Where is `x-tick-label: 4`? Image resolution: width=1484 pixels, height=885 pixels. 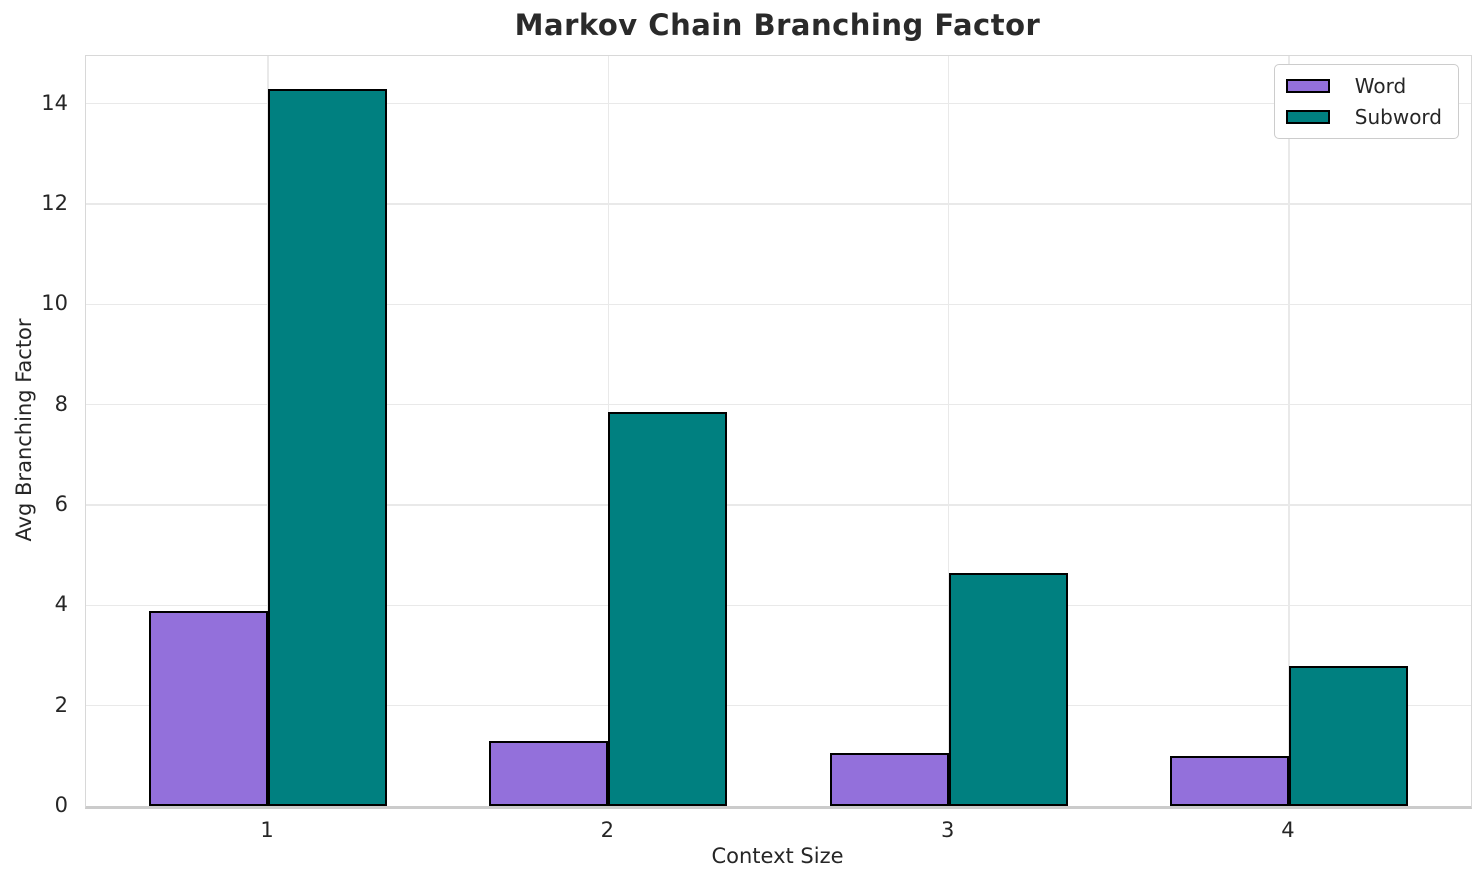
x-tick-label: 4 is located at coordinates (1288, 830).